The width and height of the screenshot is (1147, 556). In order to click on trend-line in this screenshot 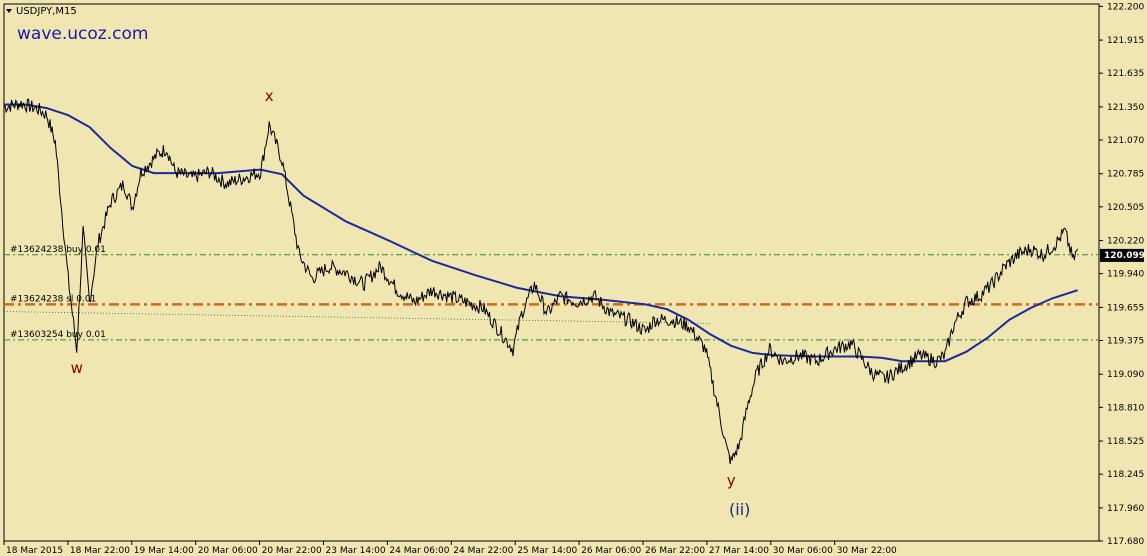, I will do `click(356, 317)`.